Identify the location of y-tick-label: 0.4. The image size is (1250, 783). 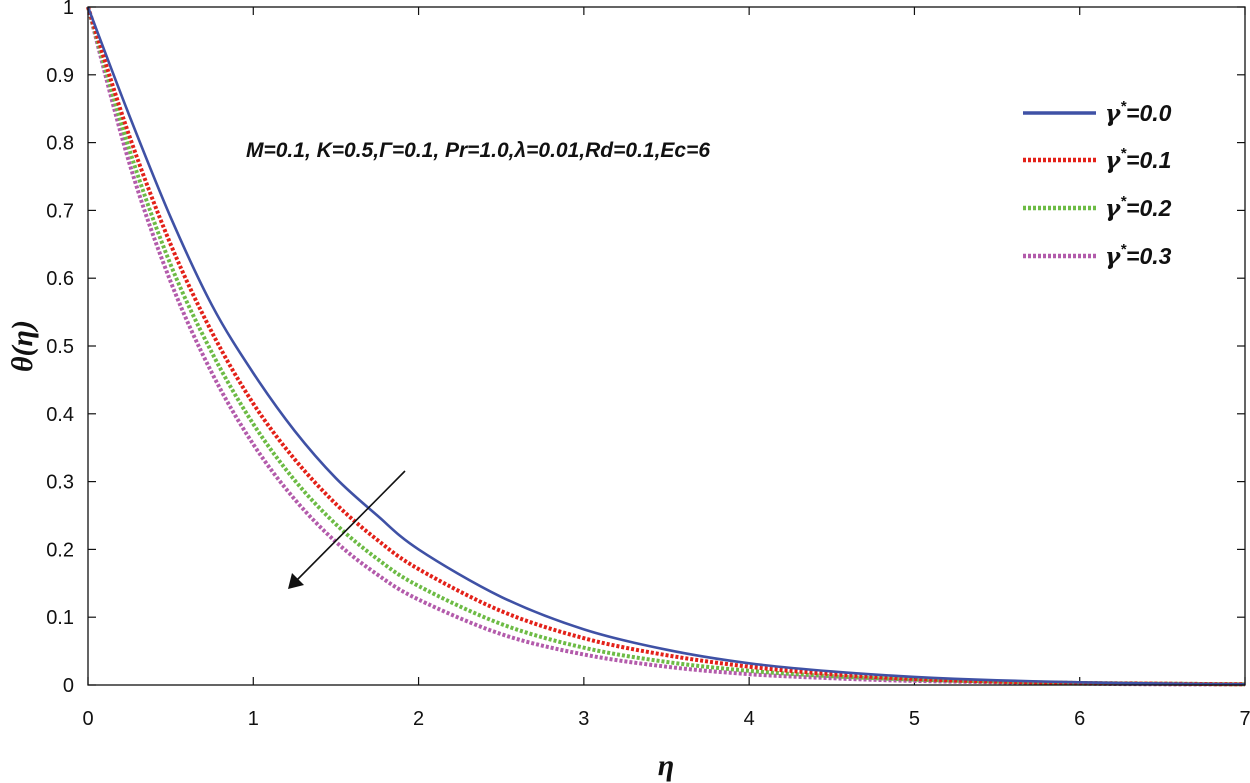
(60, 415).